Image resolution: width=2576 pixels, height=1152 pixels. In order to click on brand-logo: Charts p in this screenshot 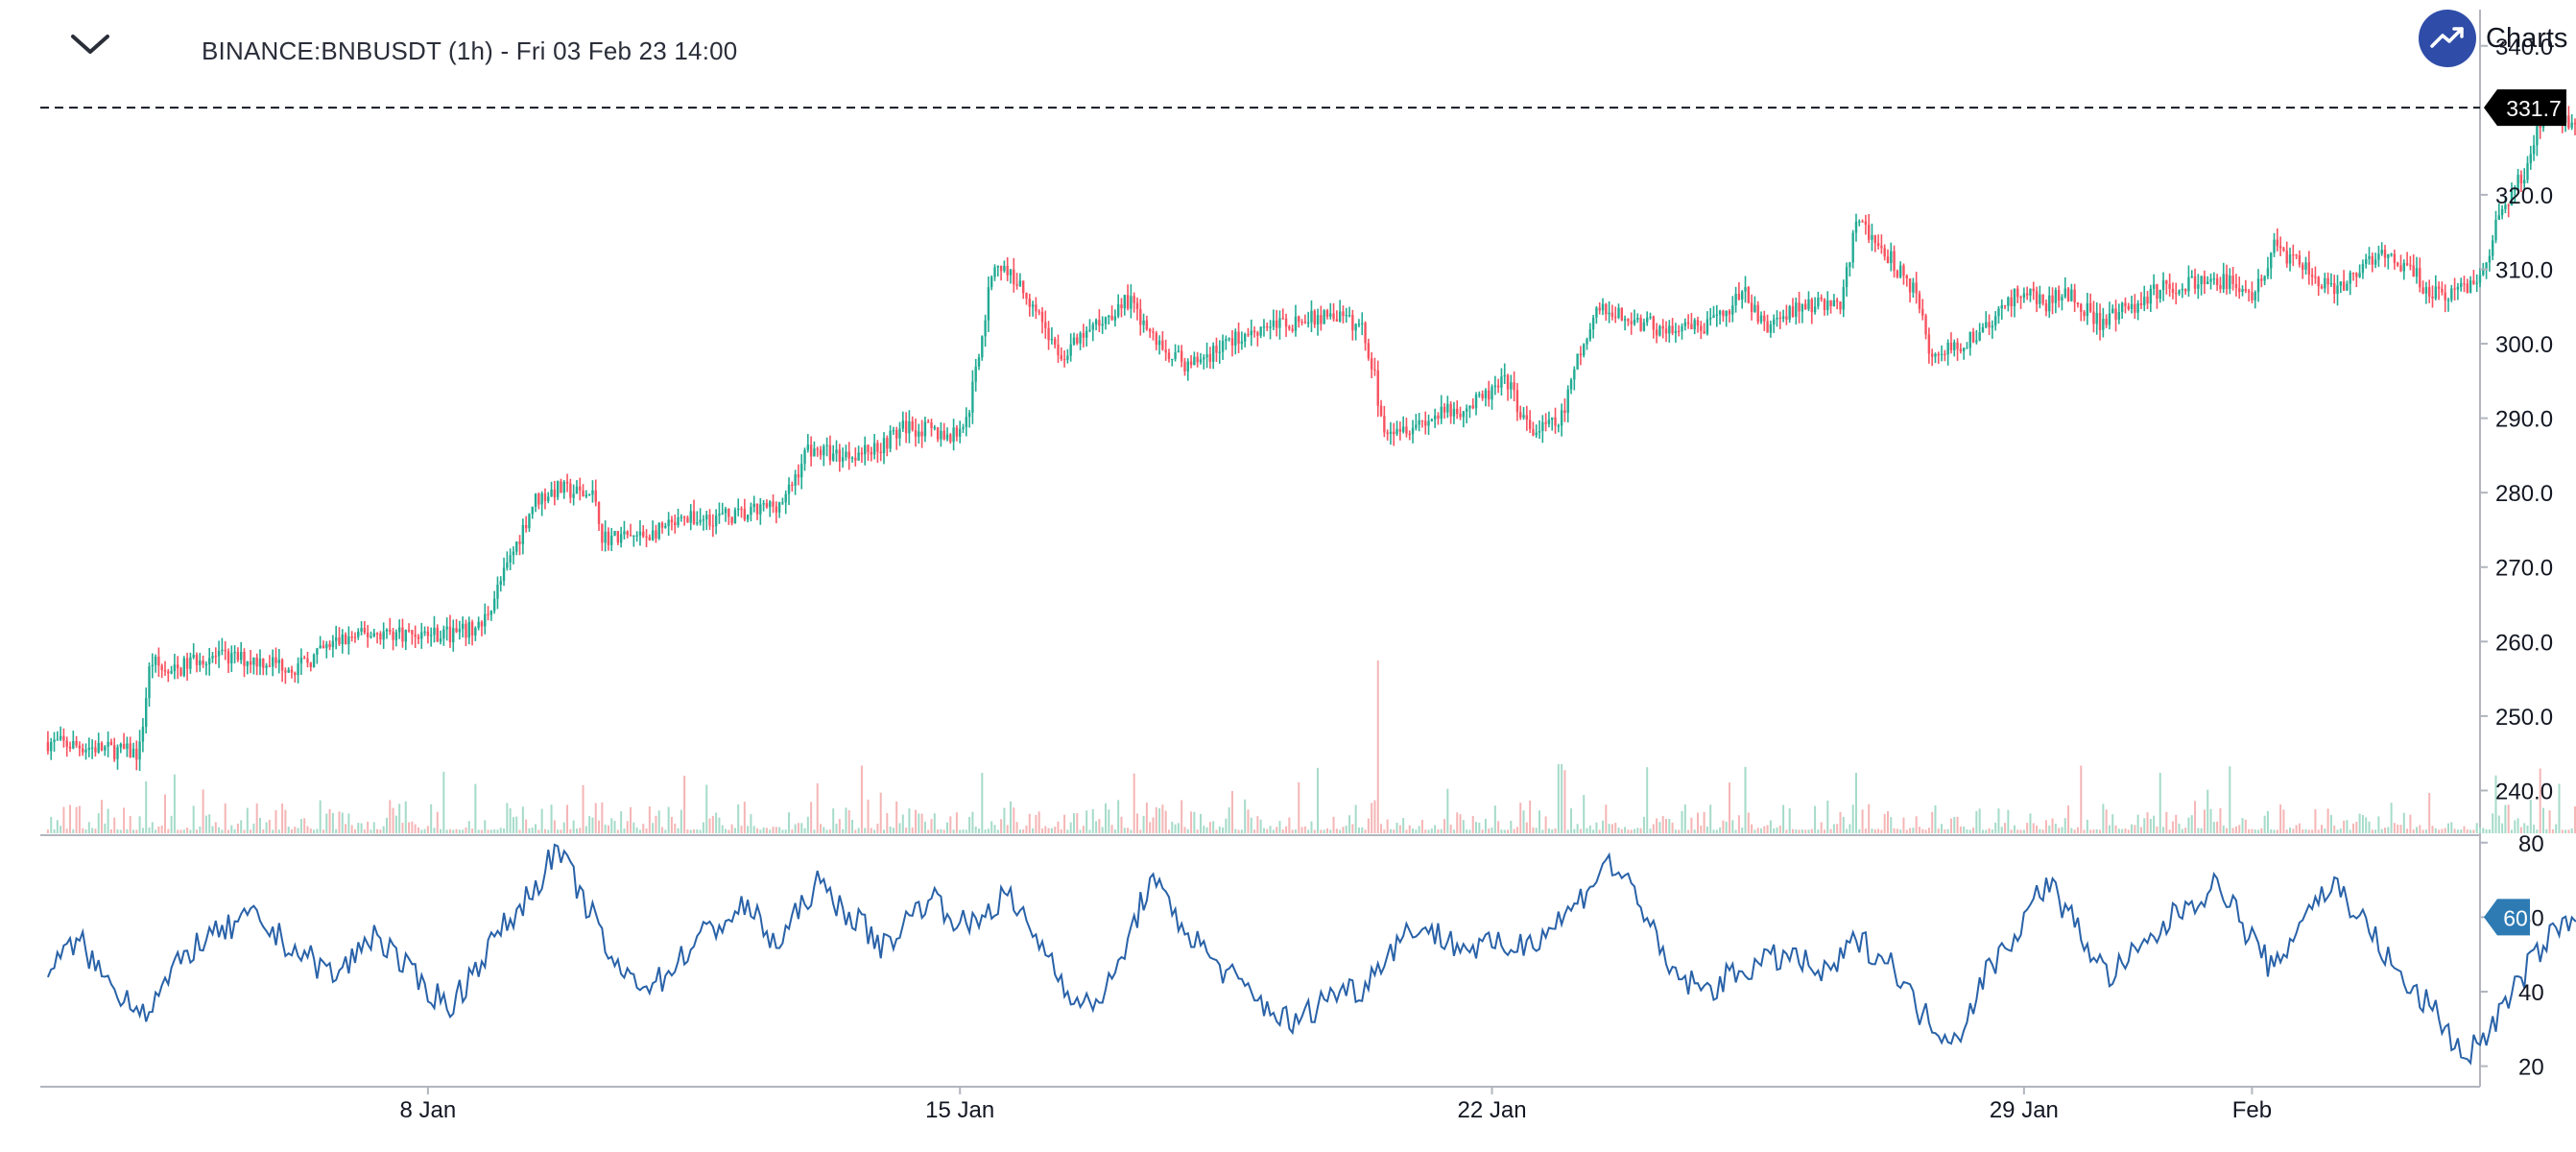, I will do `click(2497, 38)`.